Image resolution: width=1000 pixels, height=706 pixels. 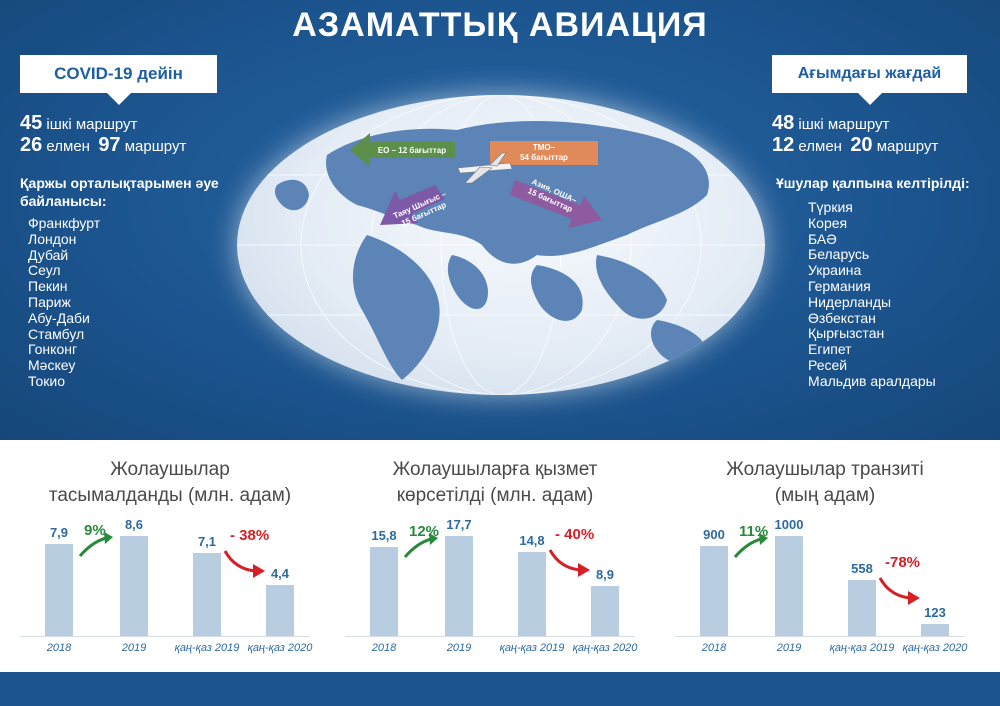 What do you see at coordinates (68, 146) in the screenshot?
I see `before-countries-label: елмен` at bounding box center [68, 146].